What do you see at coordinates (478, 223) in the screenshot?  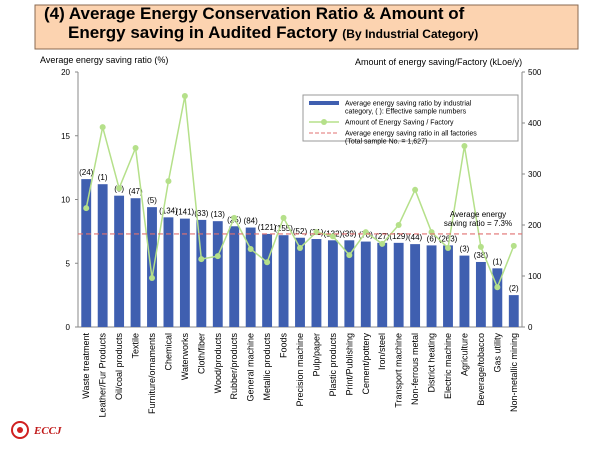 I see `reference-annotation: saving ratio = 7.3%` at bounding box center [478, 223].